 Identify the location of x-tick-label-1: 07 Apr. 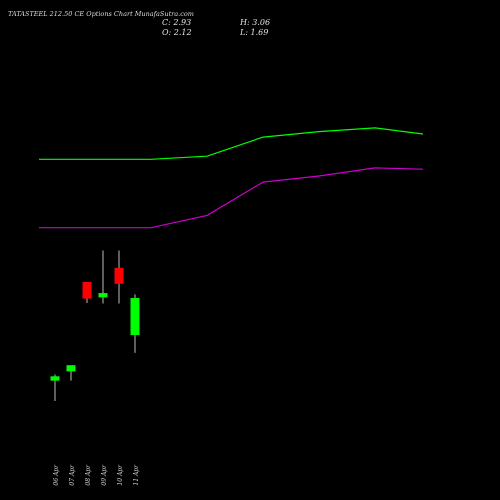
(72, 475).